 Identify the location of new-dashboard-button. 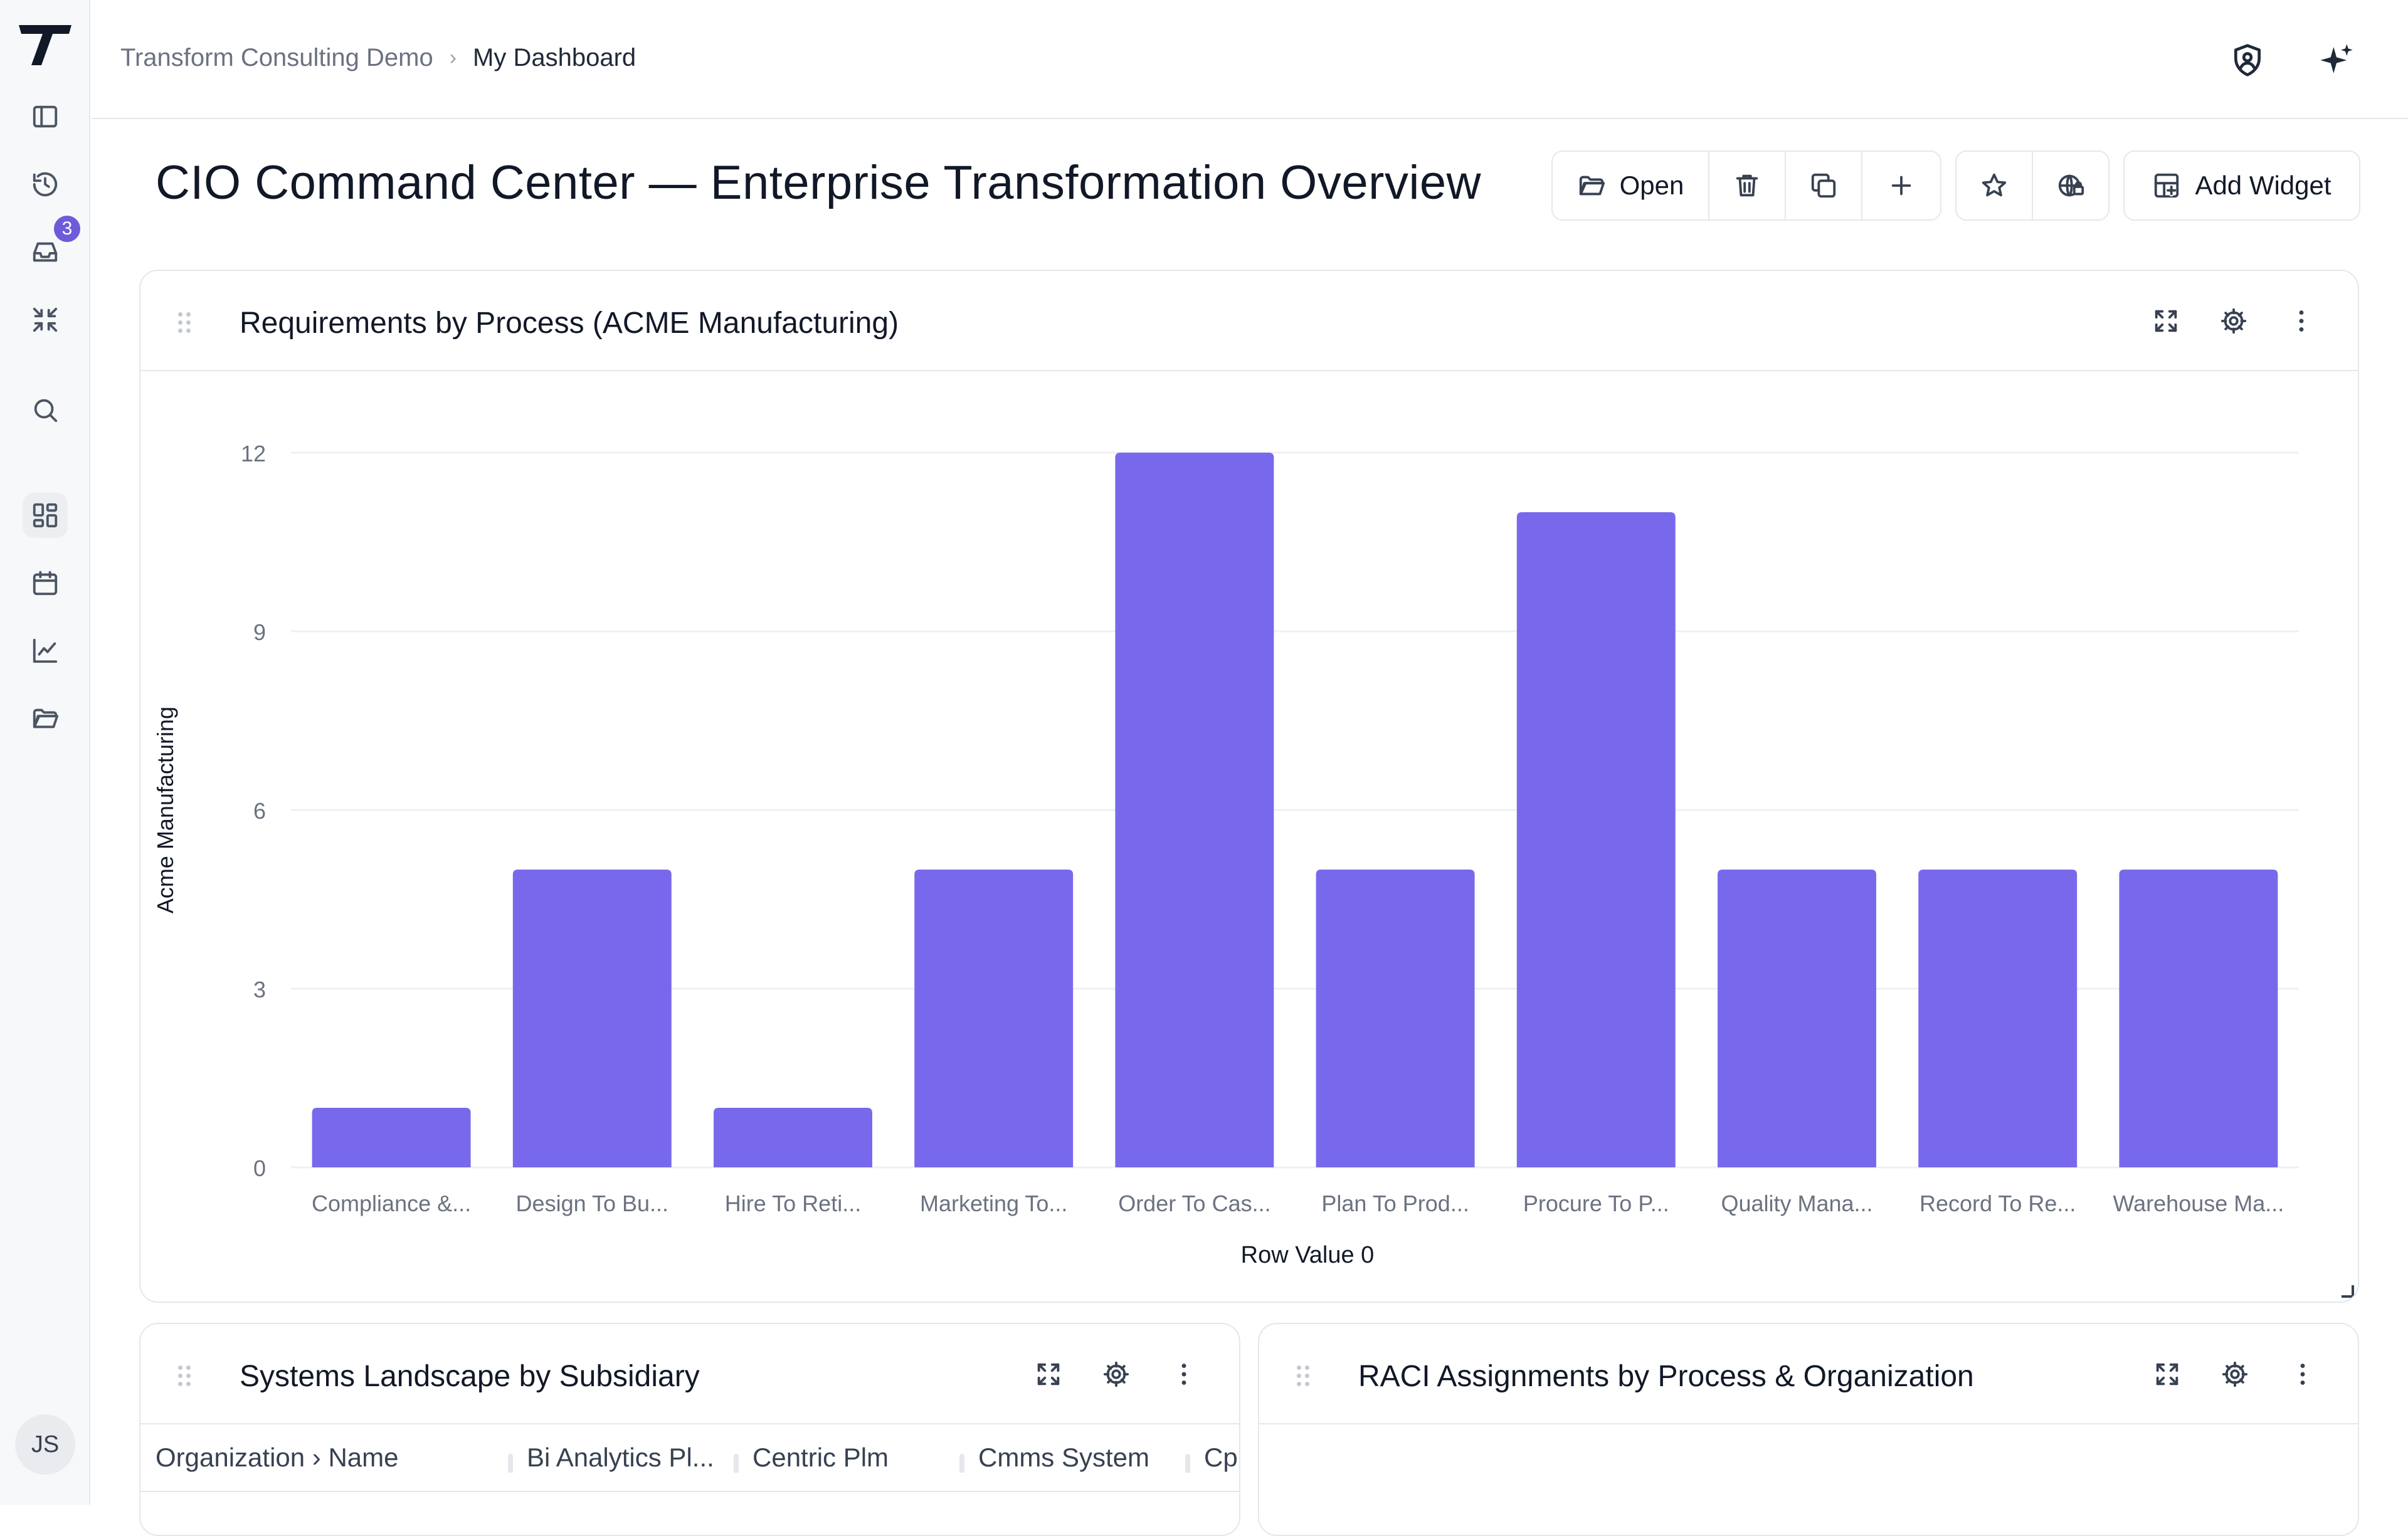
(1901, 185).